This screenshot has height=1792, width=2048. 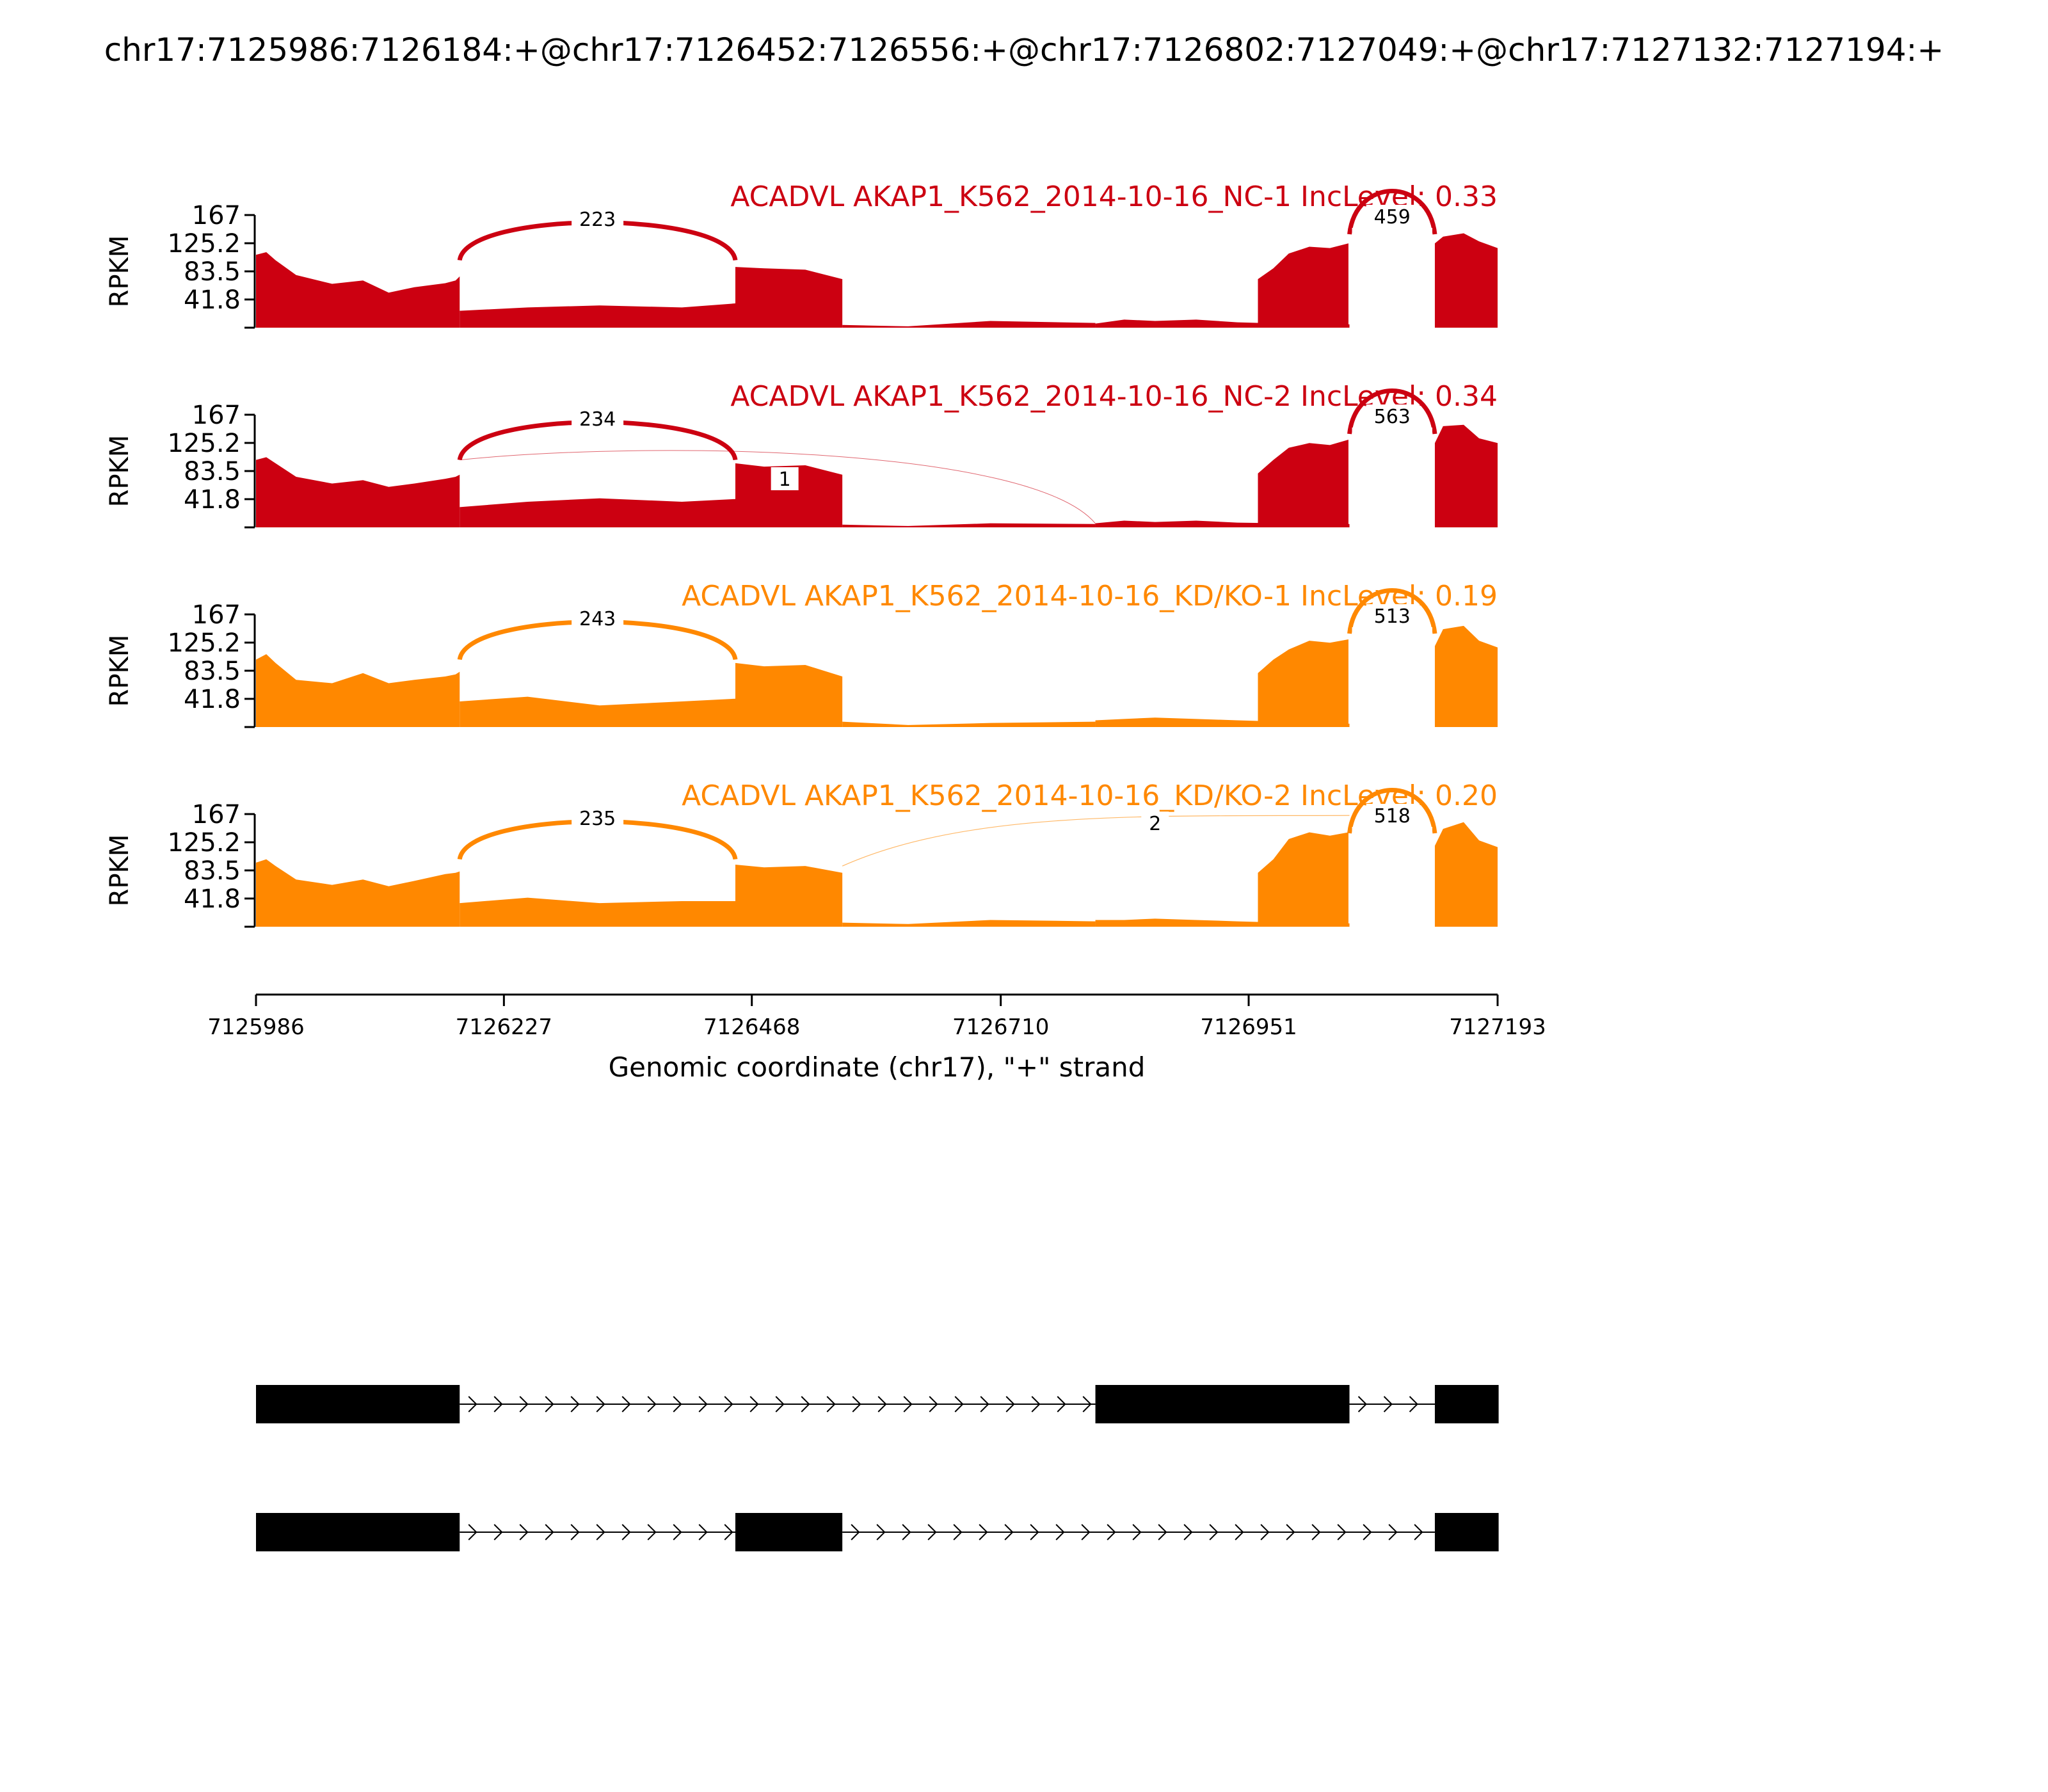 What do you see at coordinates (785, 479) in the screenshot?
I see `junction-count-label: 1` at bounding box center [785, 479].